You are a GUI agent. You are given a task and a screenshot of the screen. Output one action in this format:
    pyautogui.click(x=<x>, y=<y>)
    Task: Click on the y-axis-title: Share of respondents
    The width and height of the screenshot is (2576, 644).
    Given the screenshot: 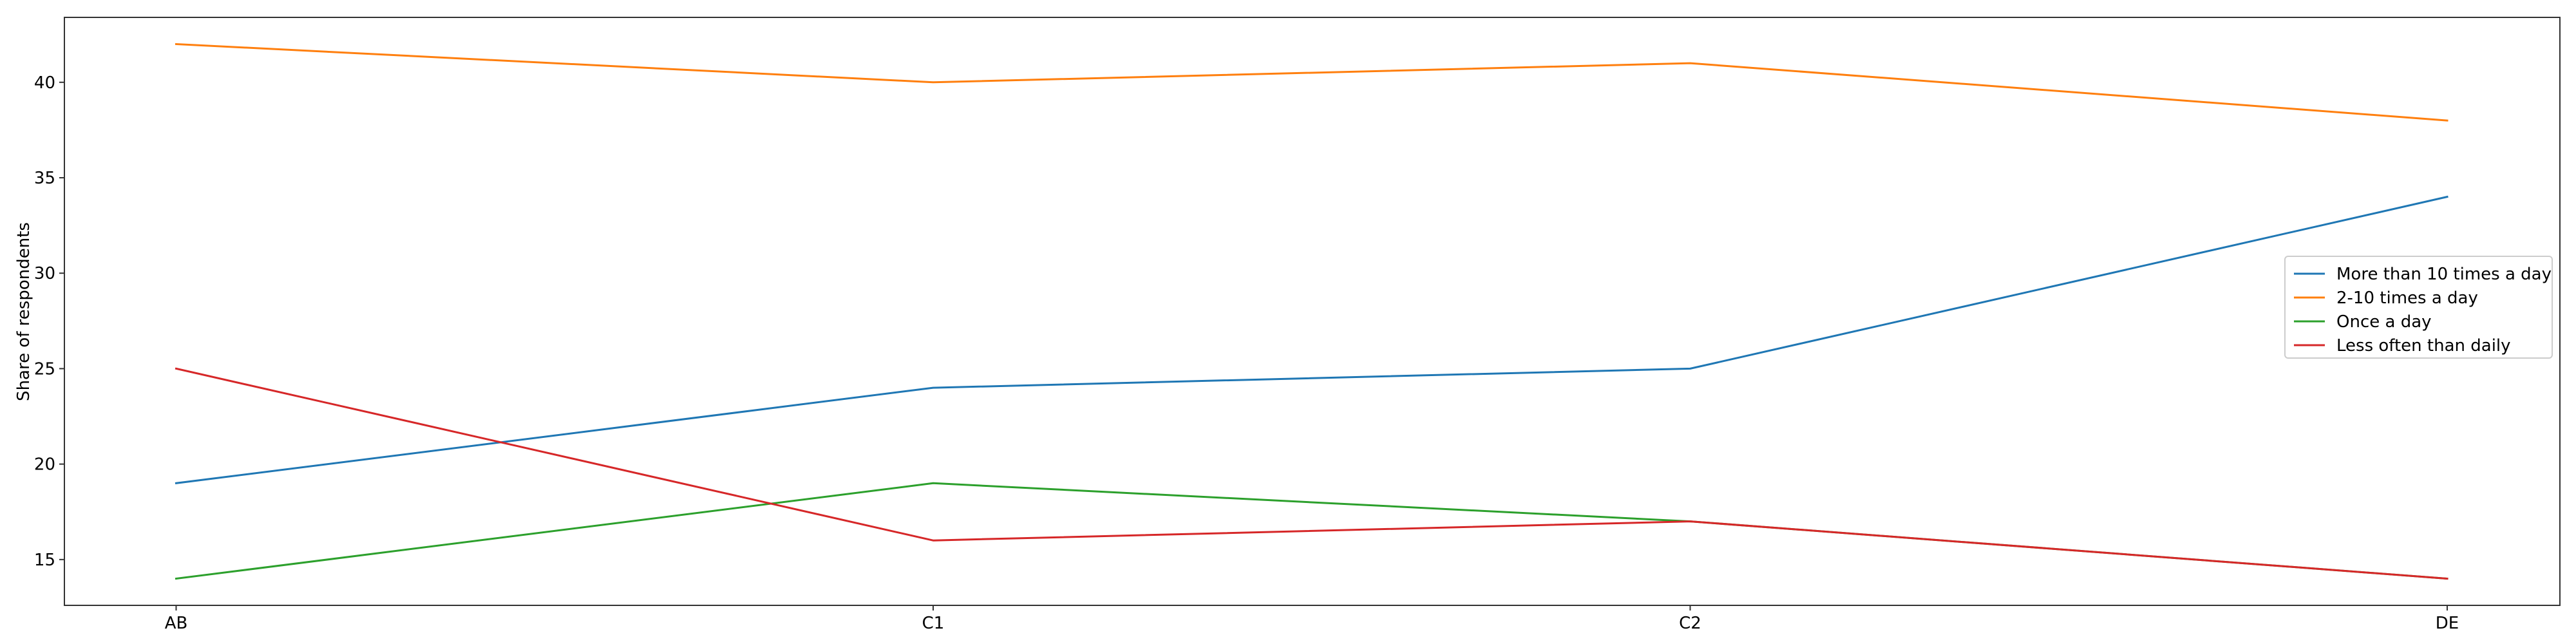 What is the action you would take?
    pyautogui.click(x=24, y=311)
    